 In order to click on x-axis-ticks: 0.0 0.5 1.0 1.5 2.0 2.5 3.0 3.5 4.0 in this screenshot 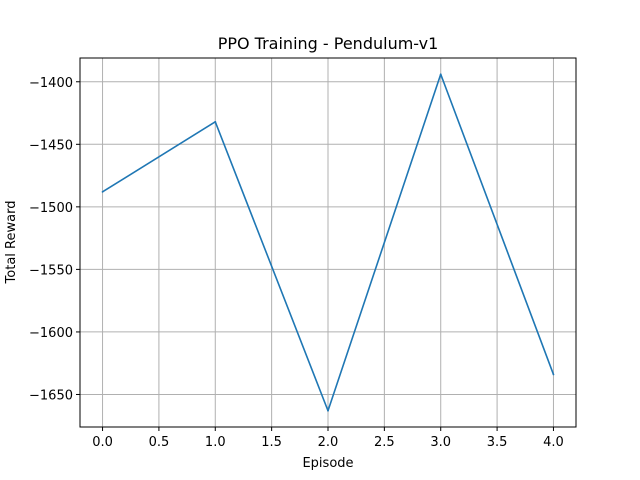, I will do `click(328, 438)`.